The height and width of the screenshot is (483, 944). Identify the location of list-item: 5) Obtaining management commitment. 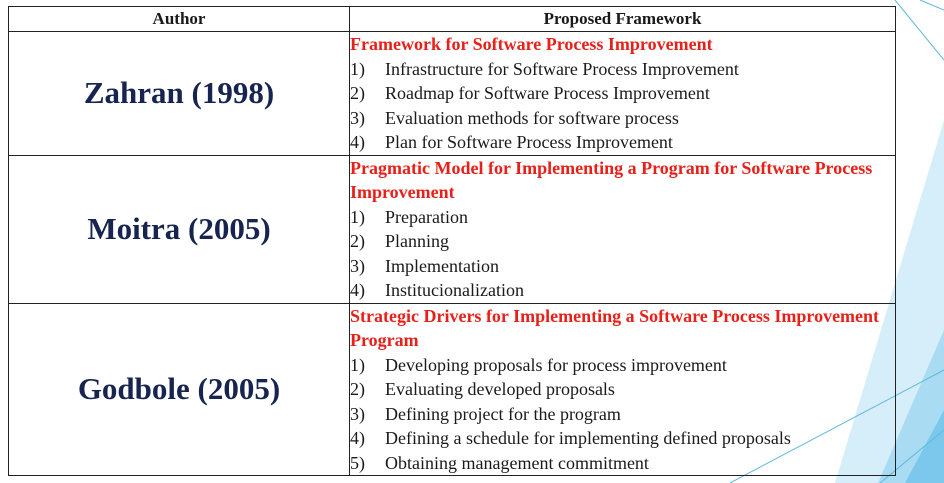
(622, 463).